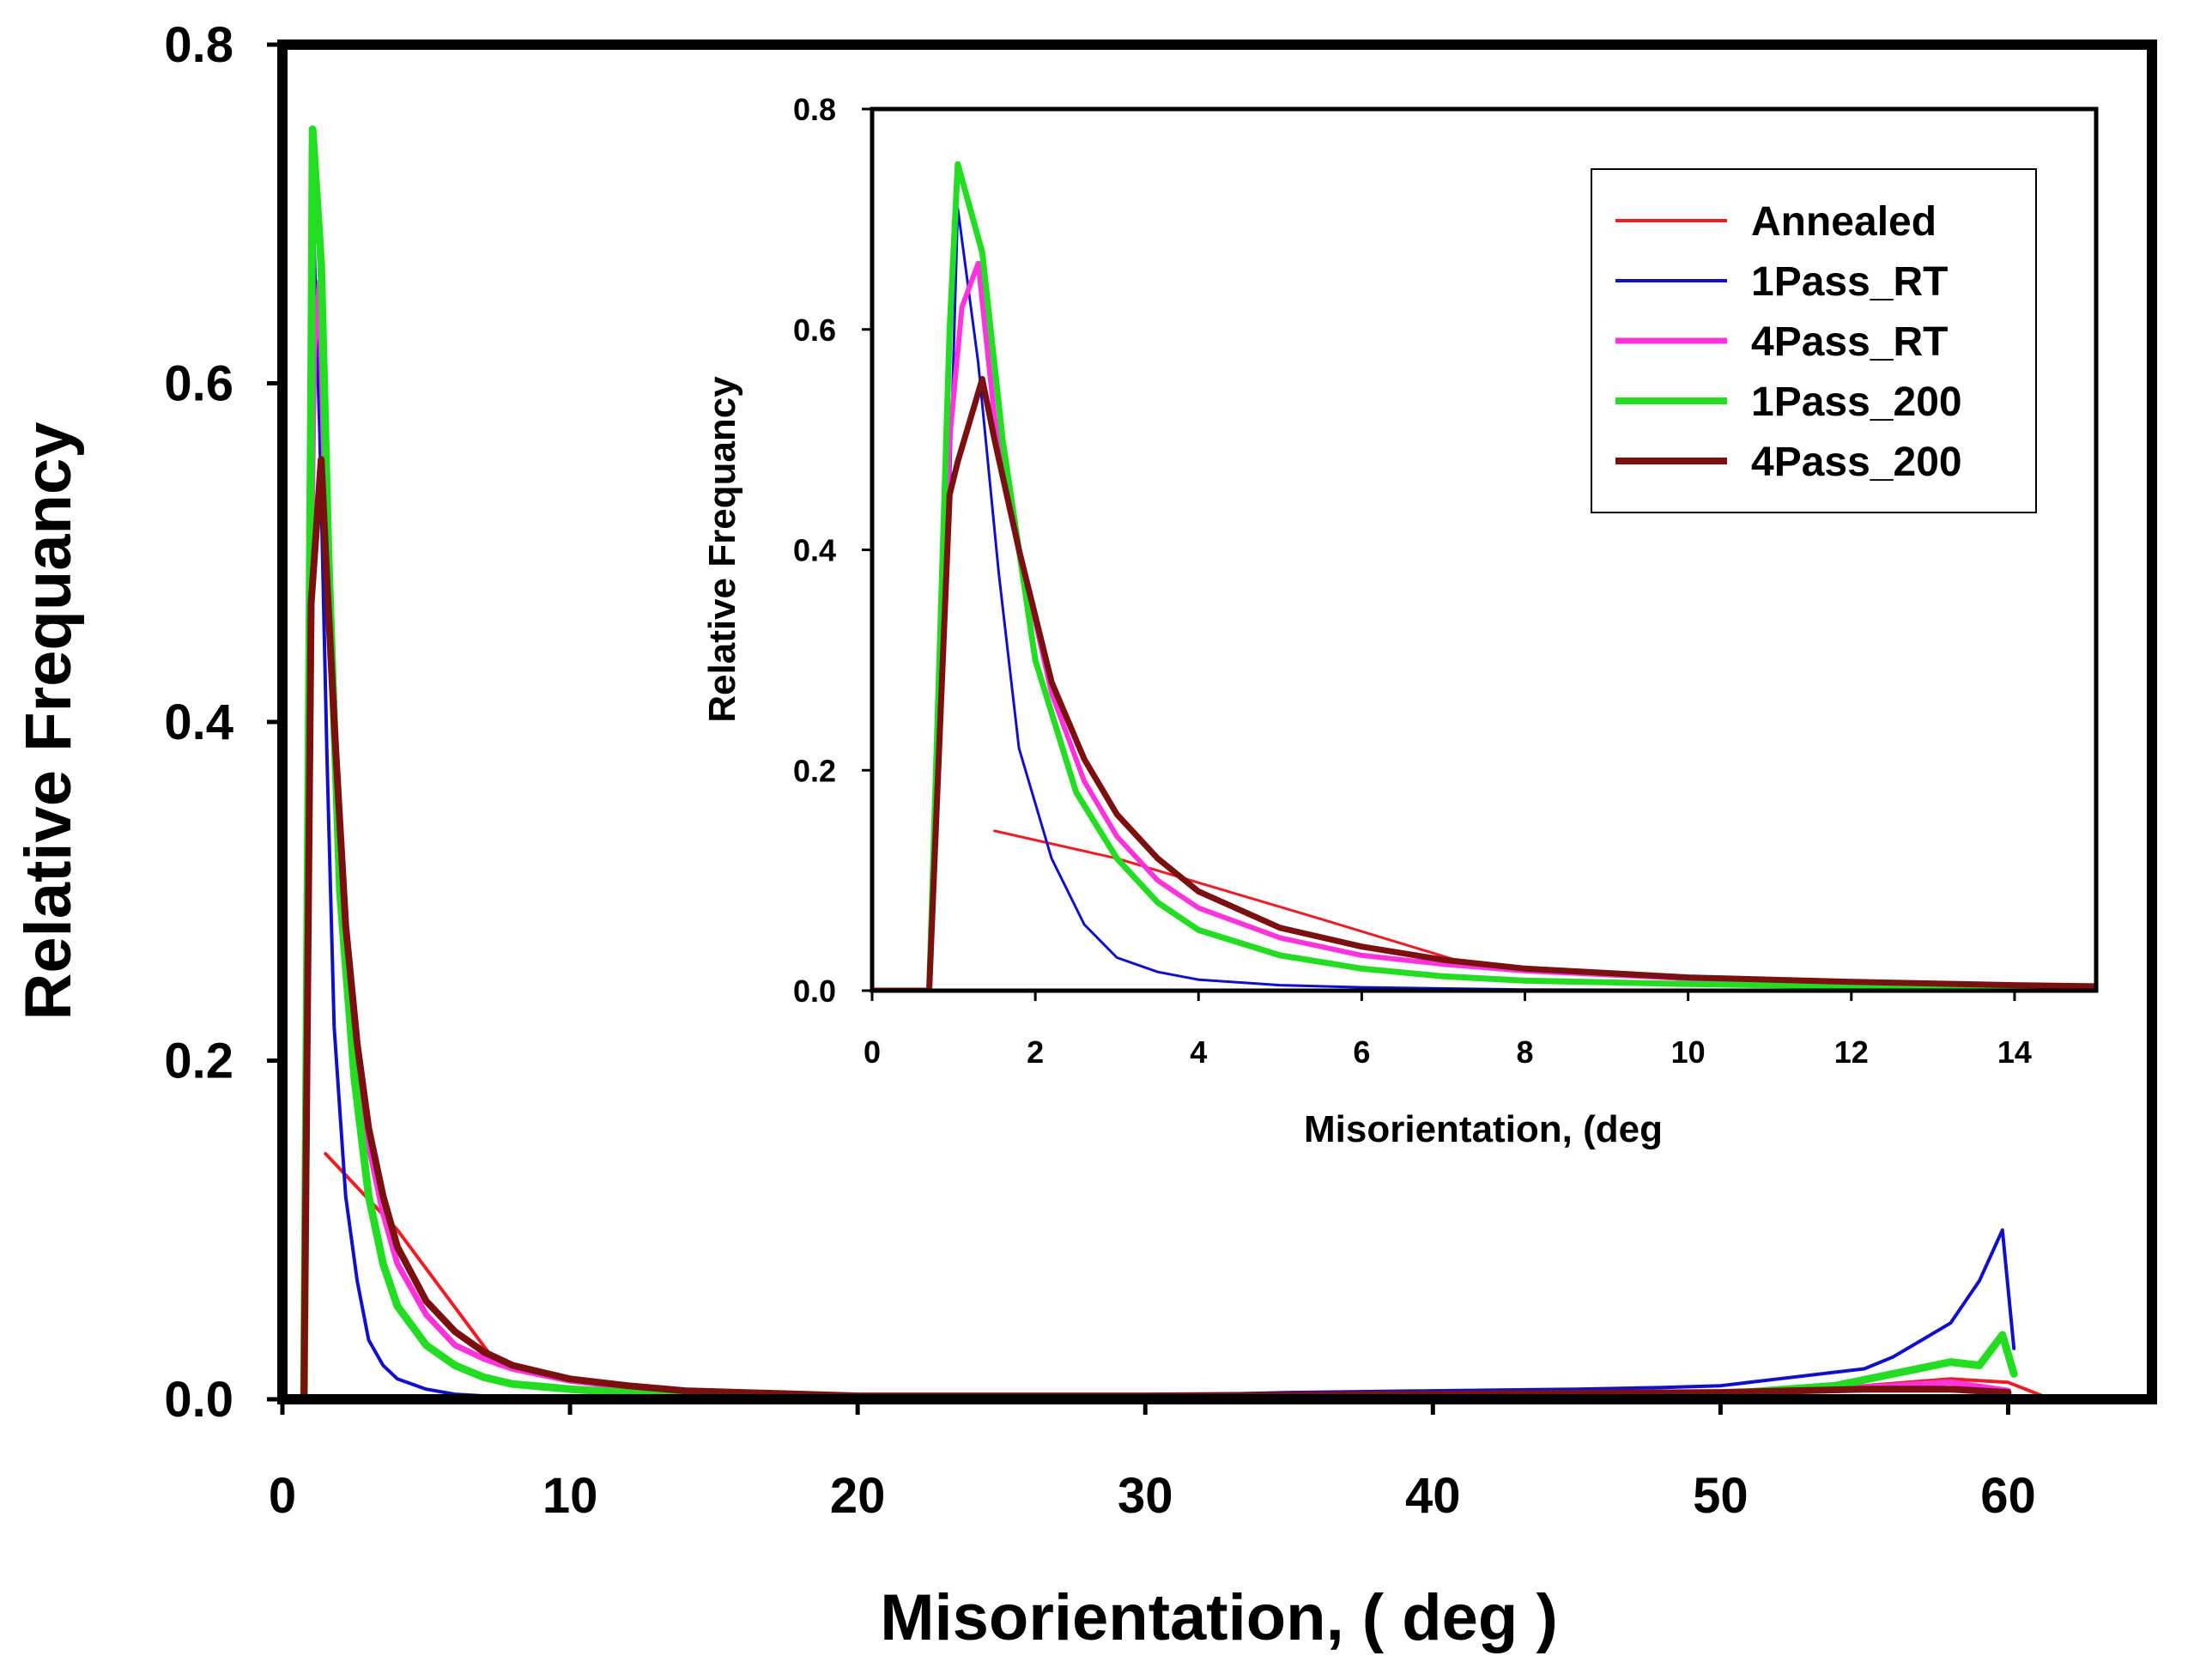 The width and height of the screenshot is (2188, 1680). What do you see at coordinates (1844, 222) in the screenshot?
I see `legend-label: Annealed` at bounding box center [1844, 222].